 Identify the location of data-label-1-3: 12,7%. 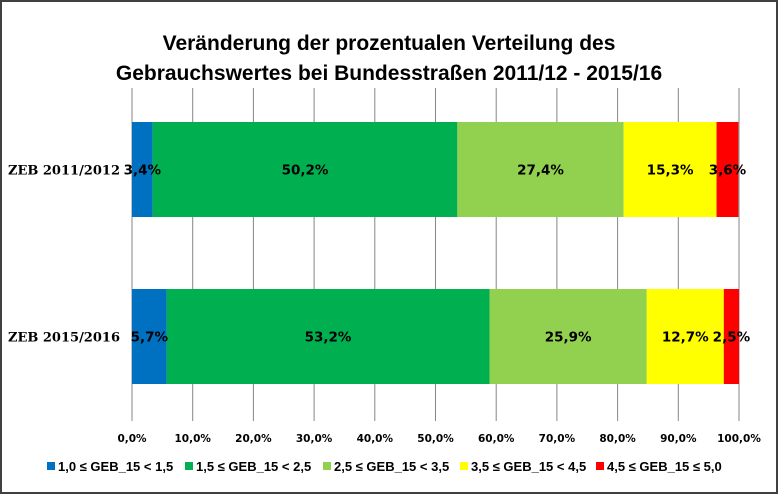
(685, 338).